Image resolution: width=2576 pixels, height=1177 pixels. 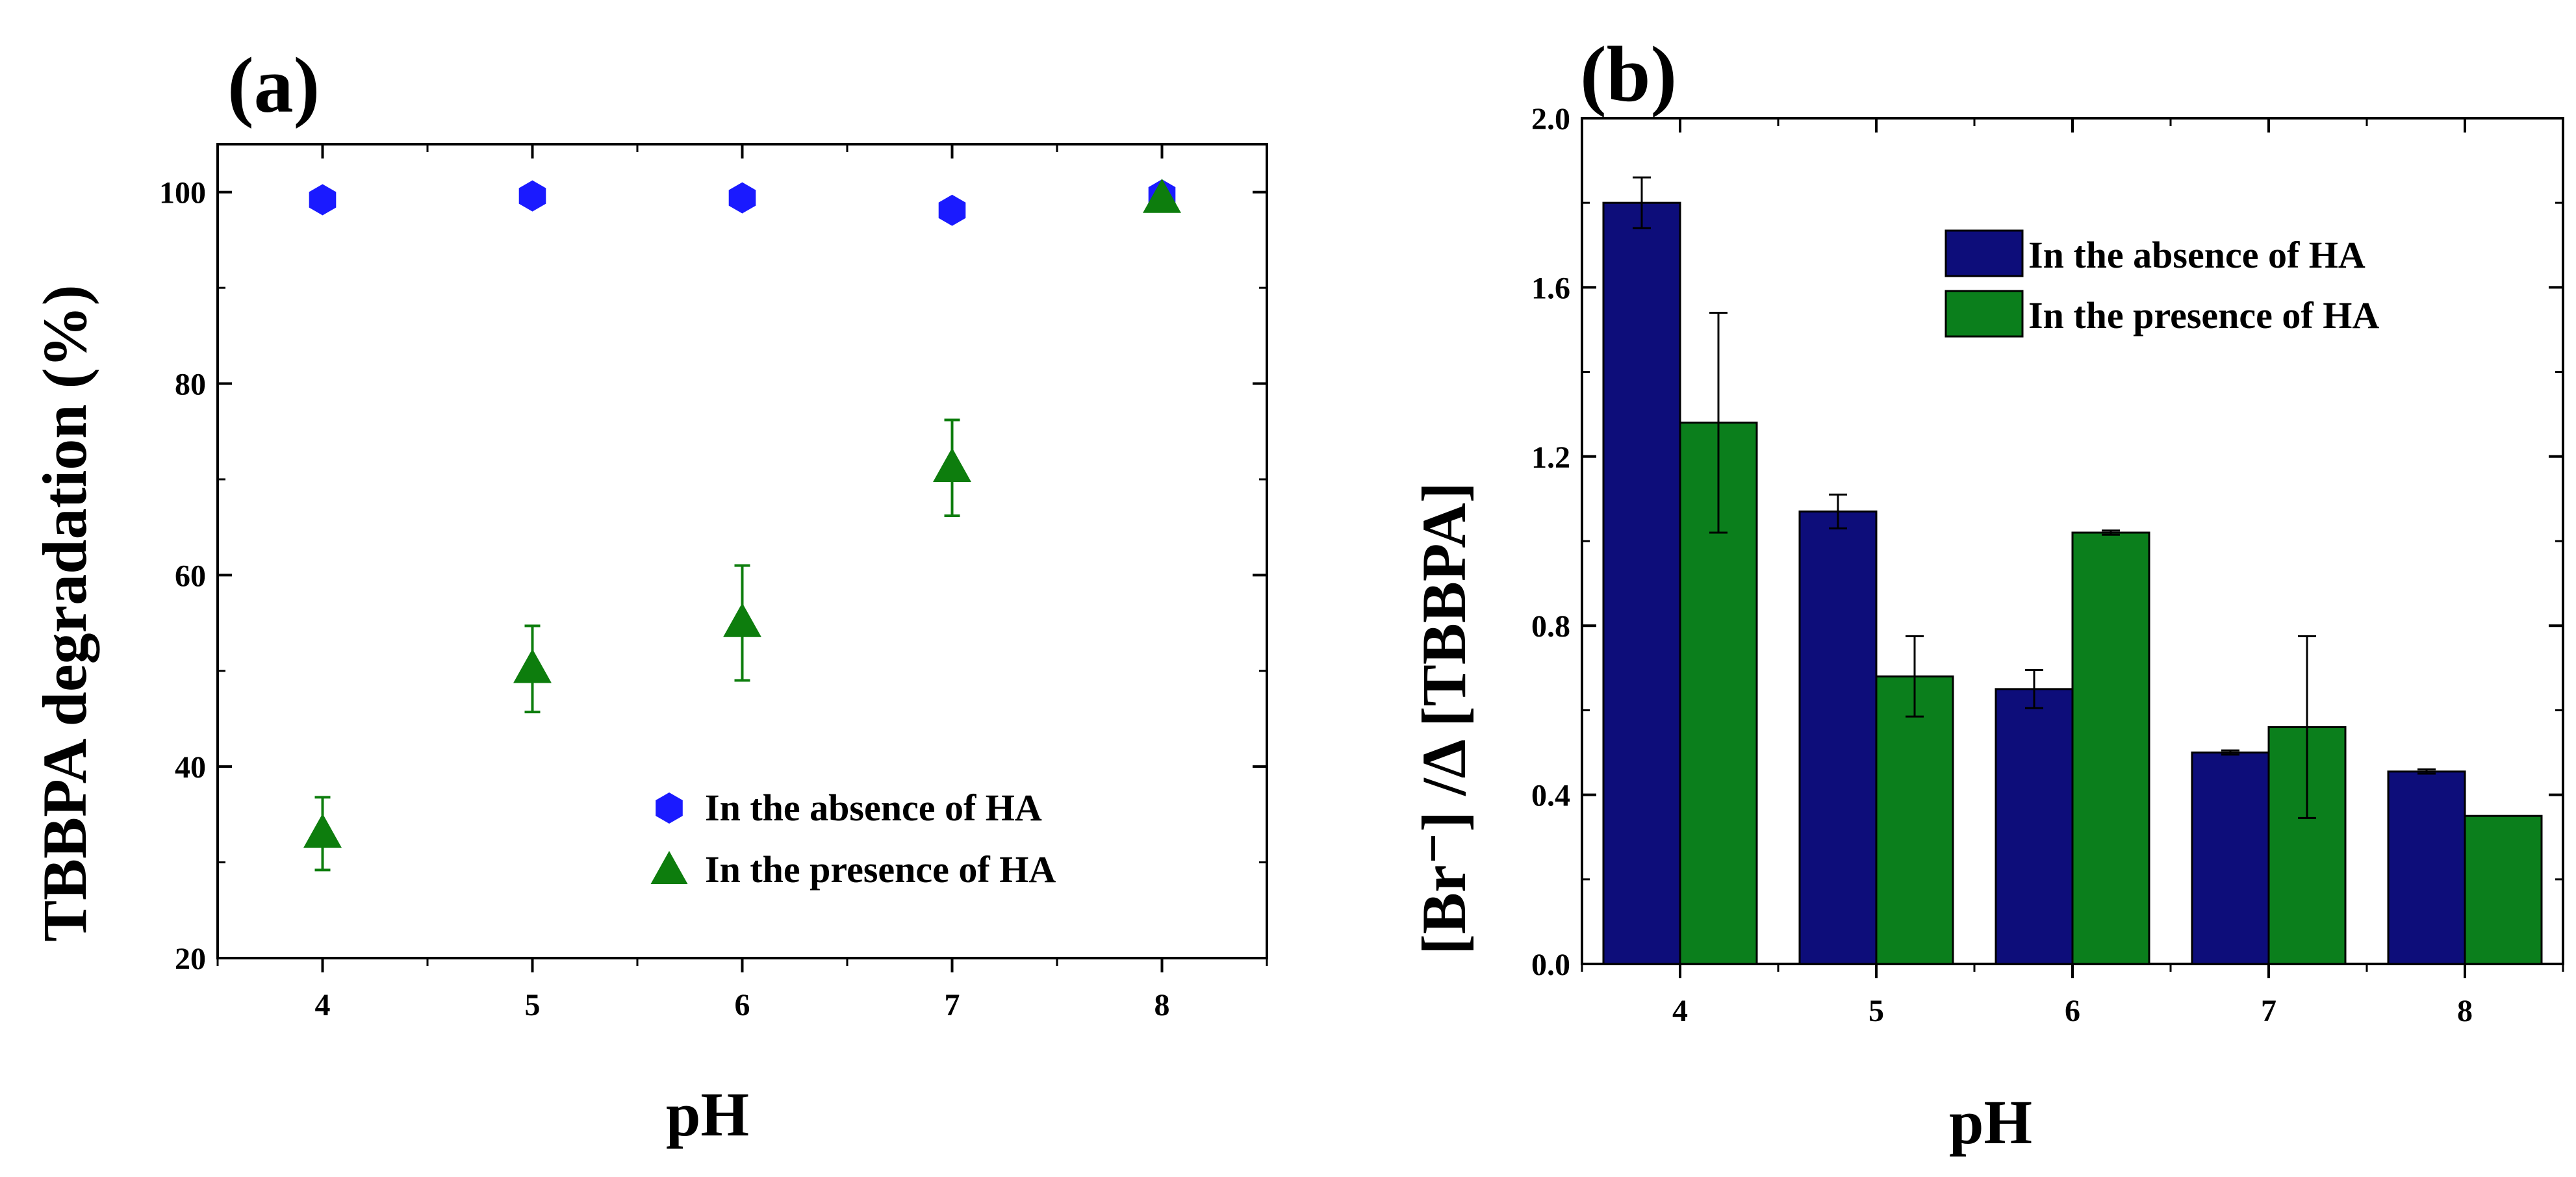 I want to click on panel-a-x-tick-label: 7, so click(x=952, y=1005).